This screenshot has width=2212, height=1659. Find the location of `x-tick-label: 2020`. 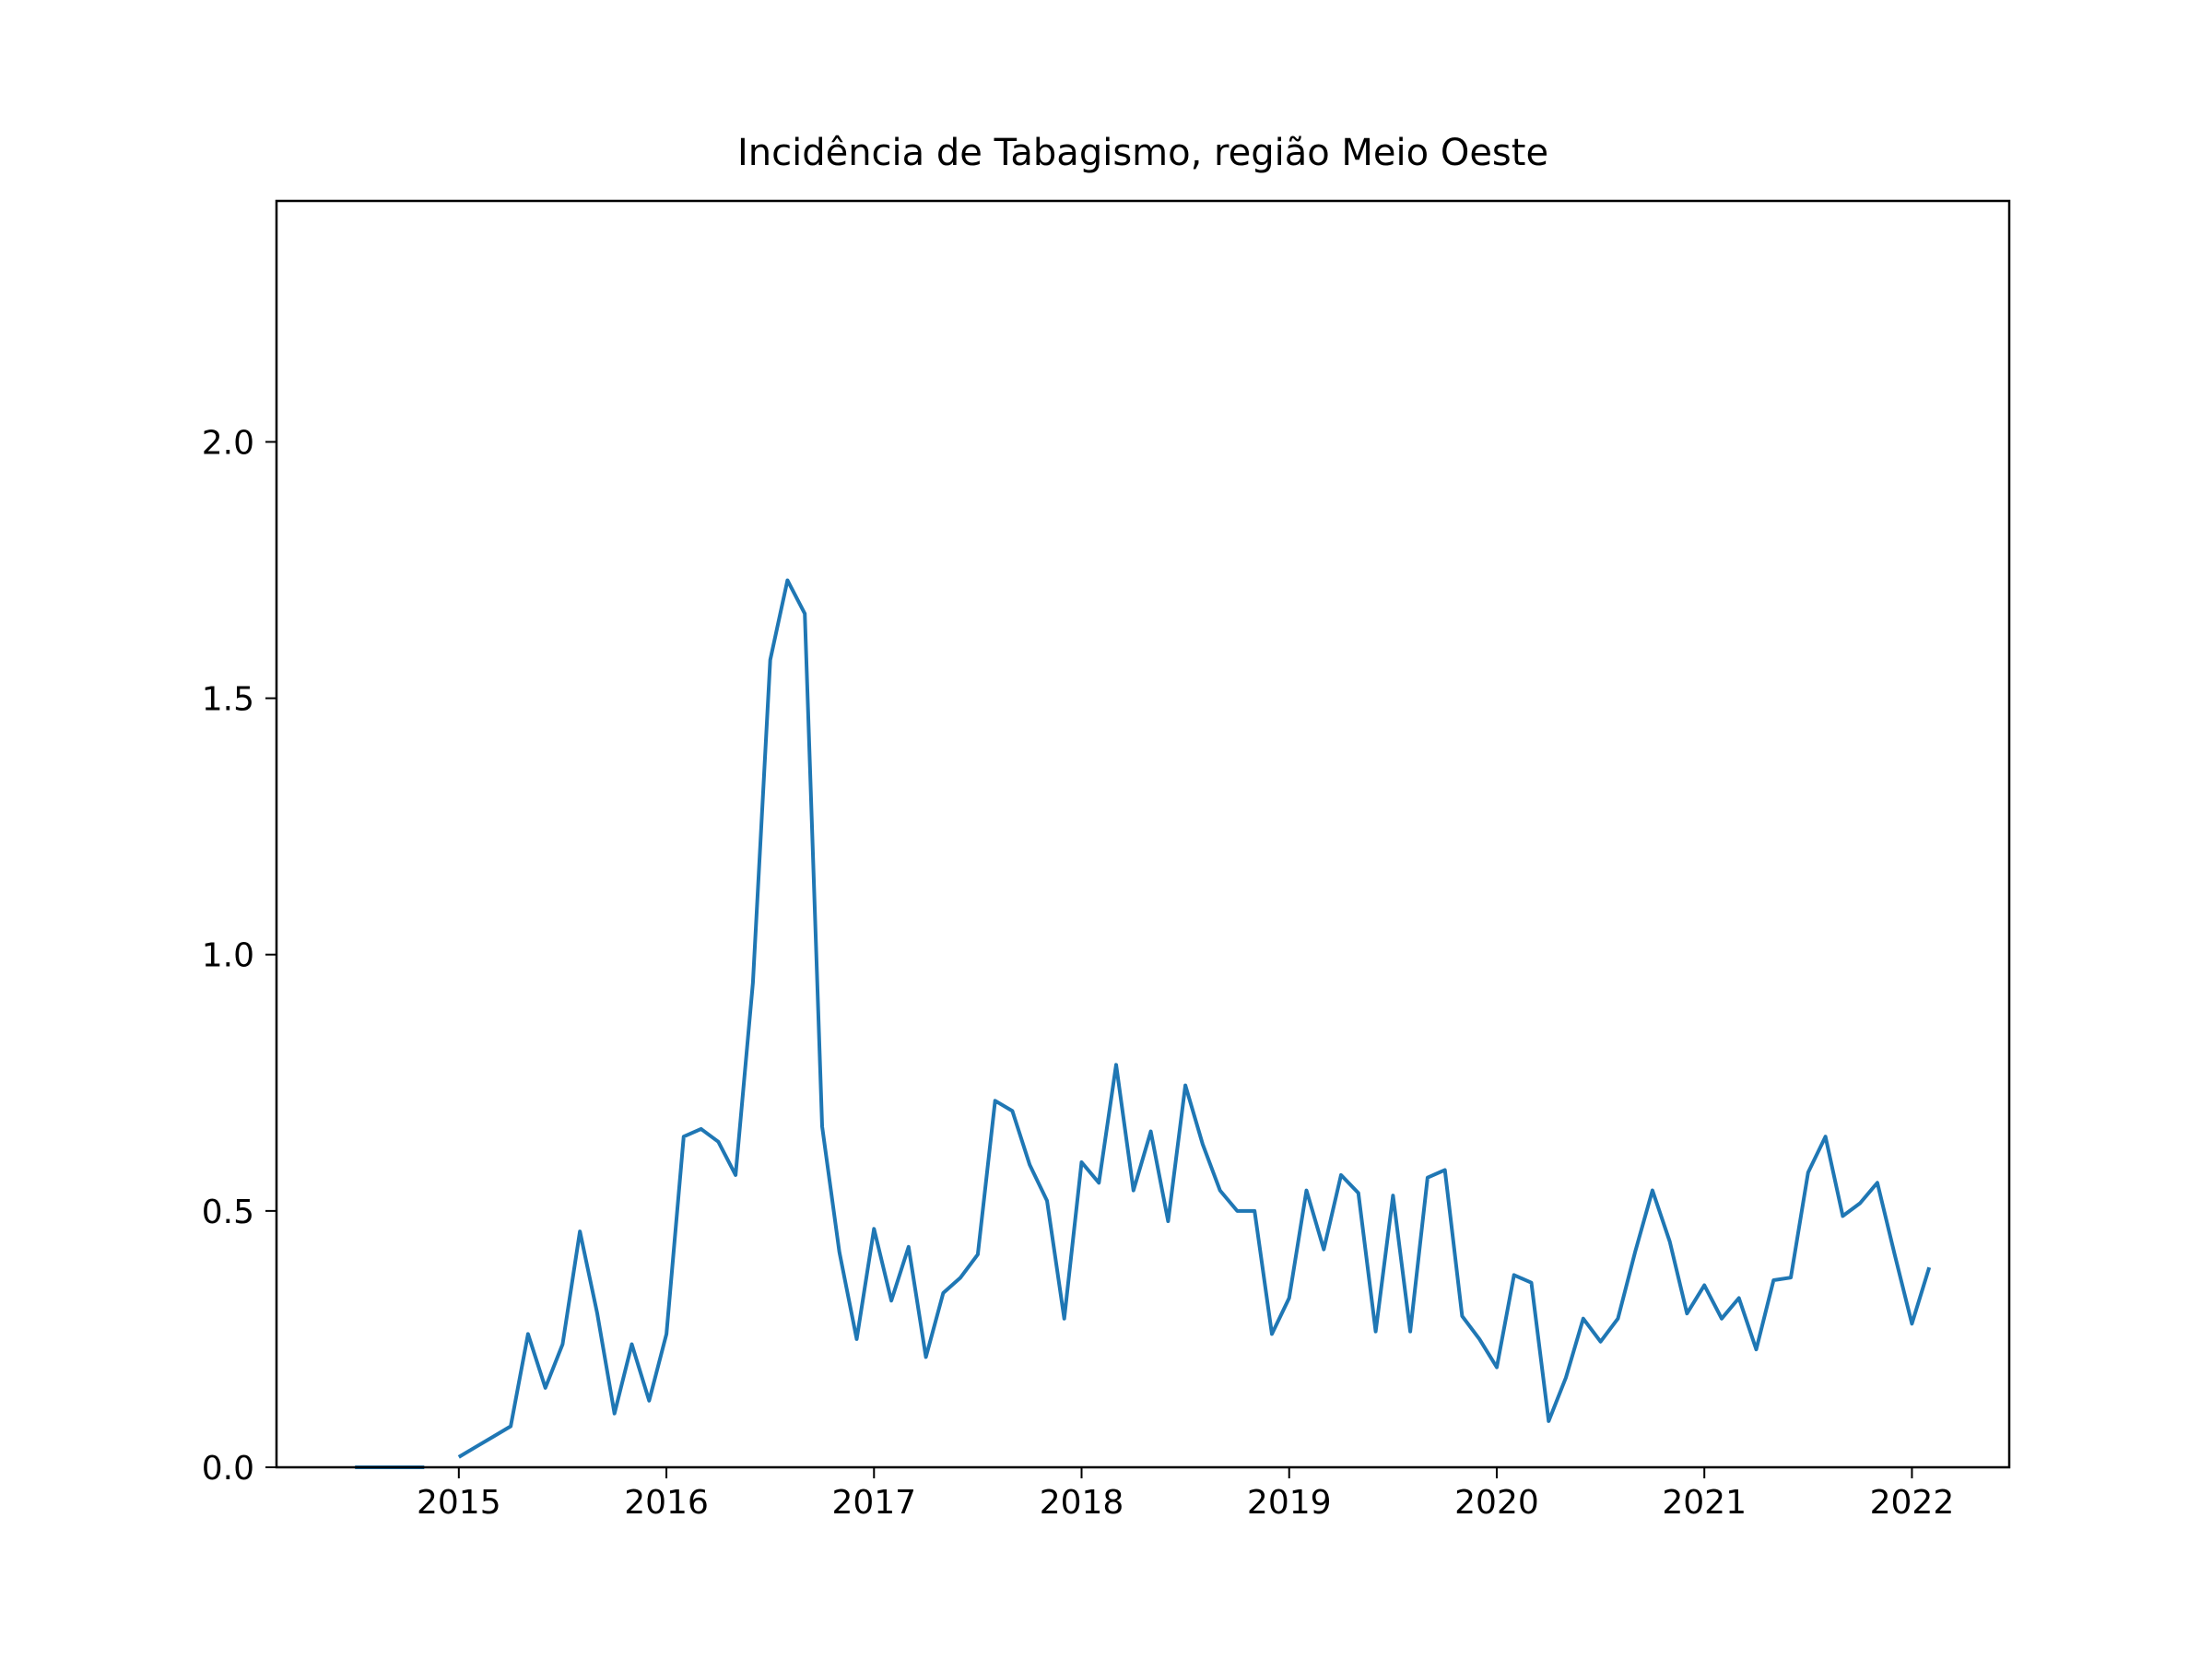

x-tick-label: 2020 is located at coordinates (1496, 1503).